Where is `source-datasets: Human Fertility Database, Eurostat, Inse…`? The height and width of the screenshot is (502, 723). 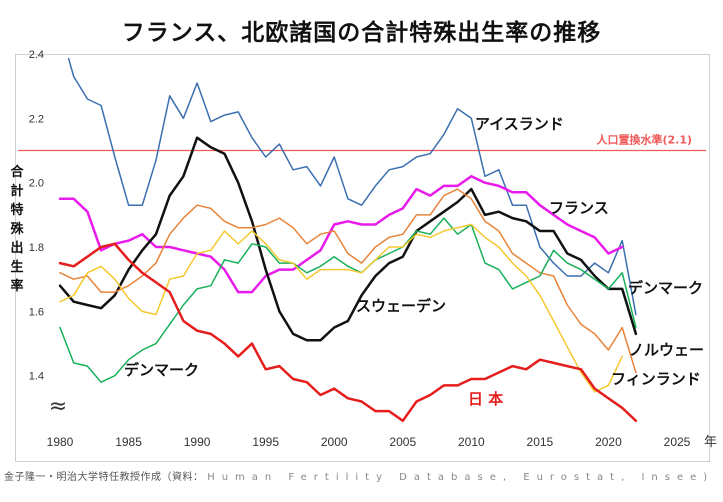
source-datasets: Human Fertility Database, Eurostat, Inse… is located at coordinates (461, 477).